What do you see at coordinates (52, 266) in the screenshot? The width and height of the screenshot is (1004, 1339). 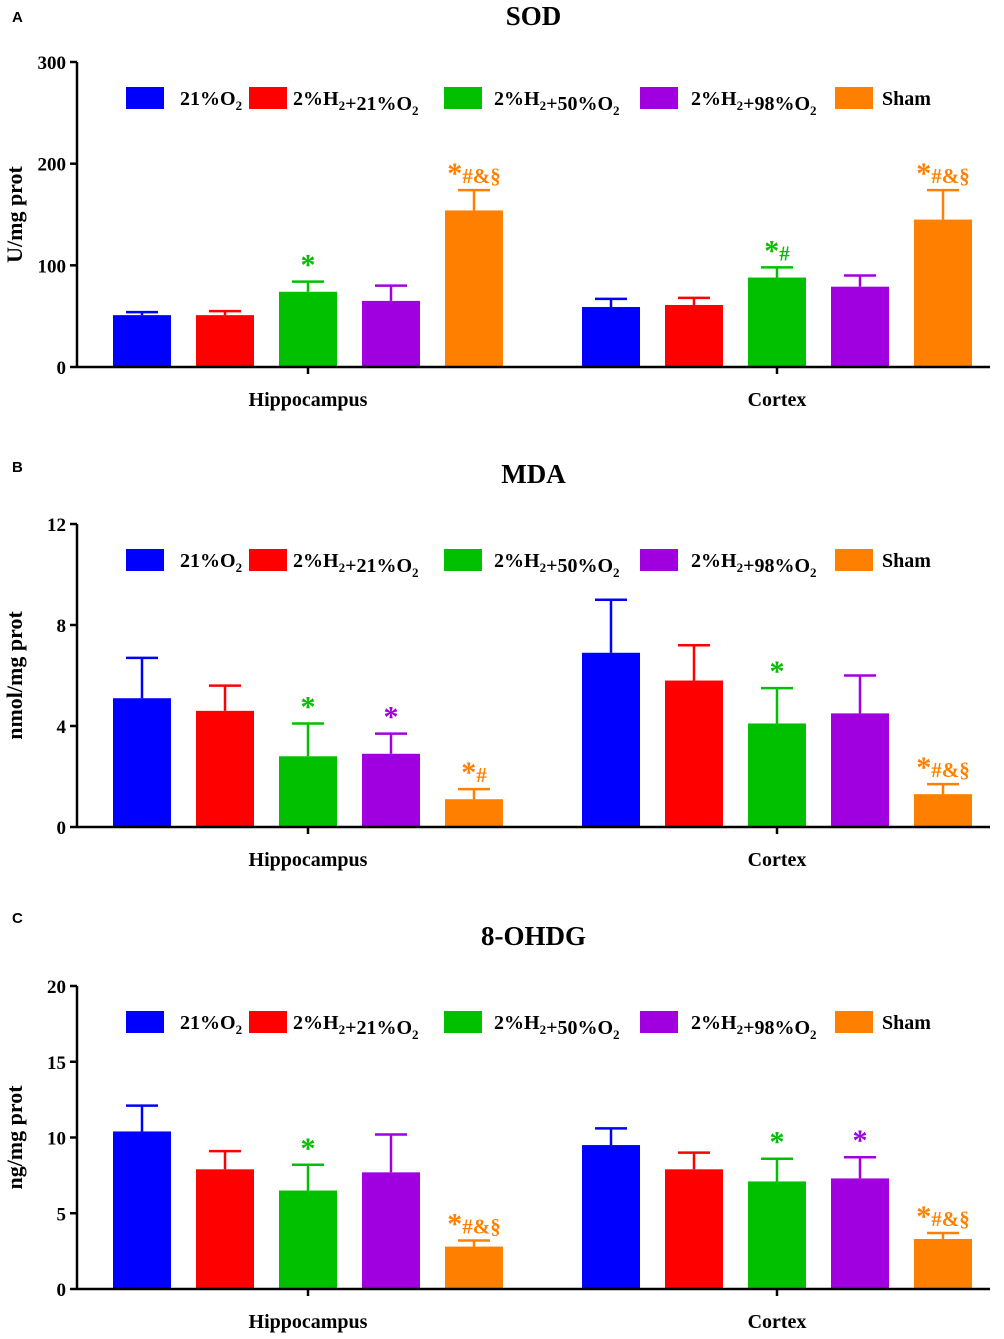 I see `y-tick-label: 100` at bounding box center [52, 266].